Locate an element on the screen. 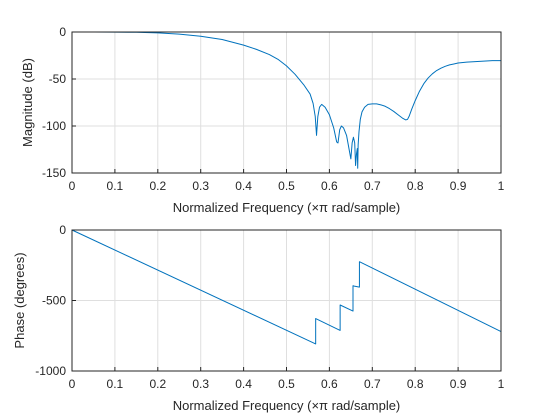 The image size is (554, 420). magnitude-x-tick-label-6: 0.6 is located at coordinates (329, 186).